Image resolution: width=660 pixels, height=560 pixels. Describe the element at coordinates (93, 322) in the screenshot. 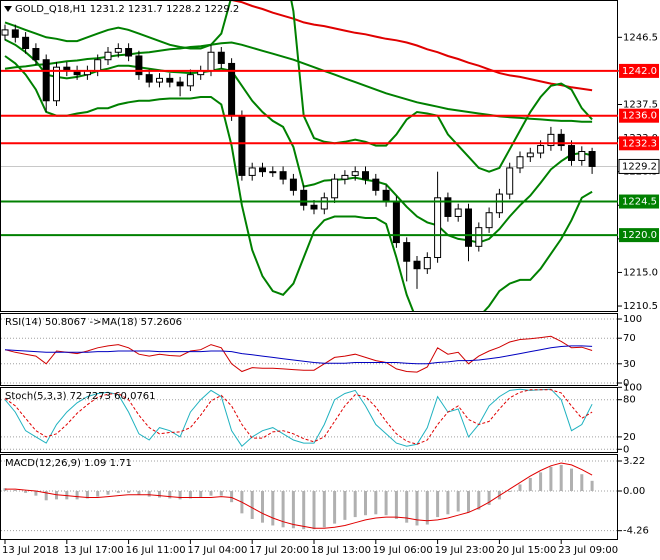

I see `panel-title: RSI(14) 50.8067 ->MA(18) 57.2606` at that location.